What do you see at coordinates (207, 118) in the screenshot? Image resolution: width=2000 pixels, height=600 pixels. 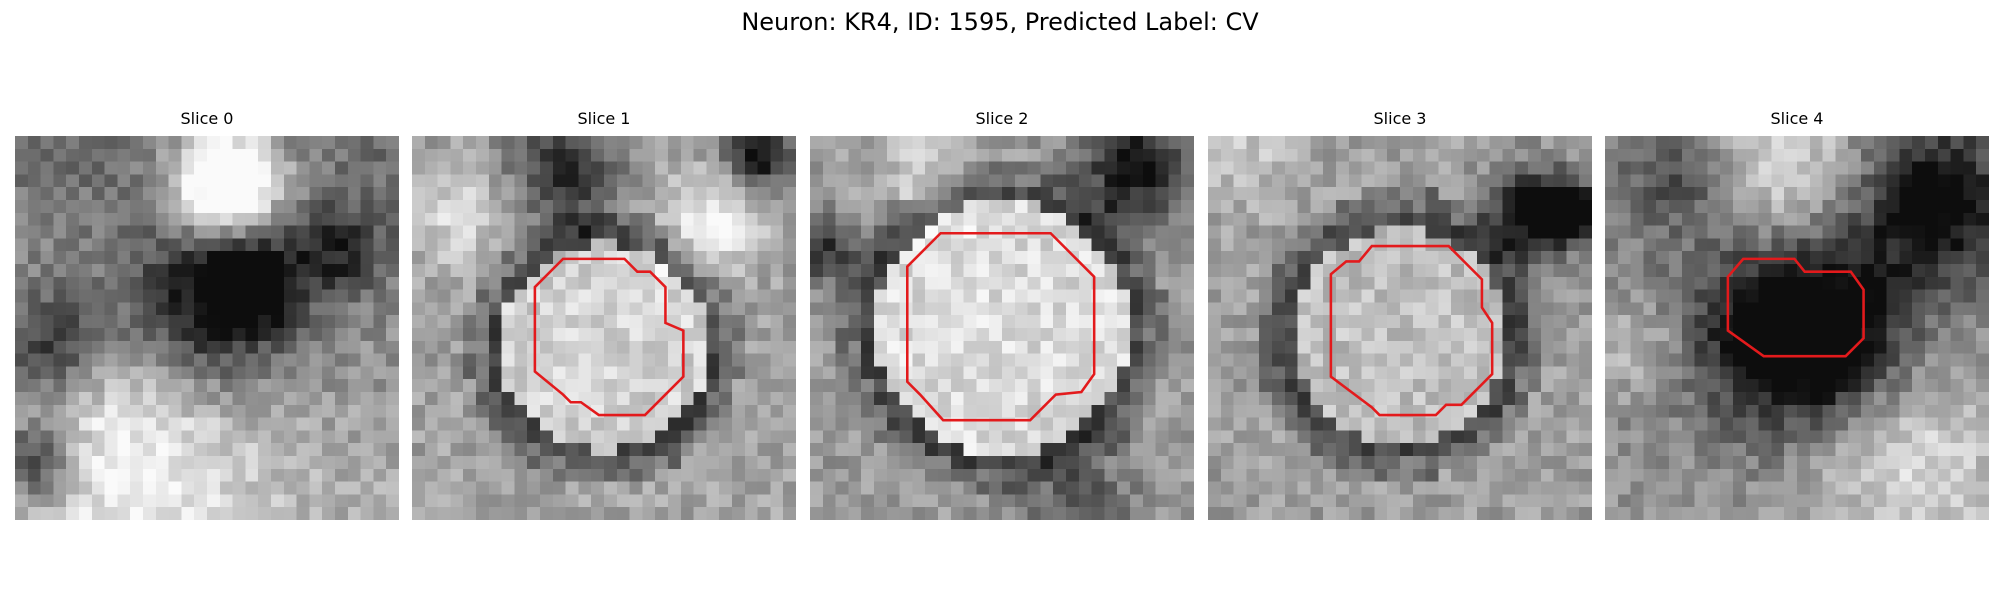 I see `slice-title: Slice 0` at bounding box center [207, 118].